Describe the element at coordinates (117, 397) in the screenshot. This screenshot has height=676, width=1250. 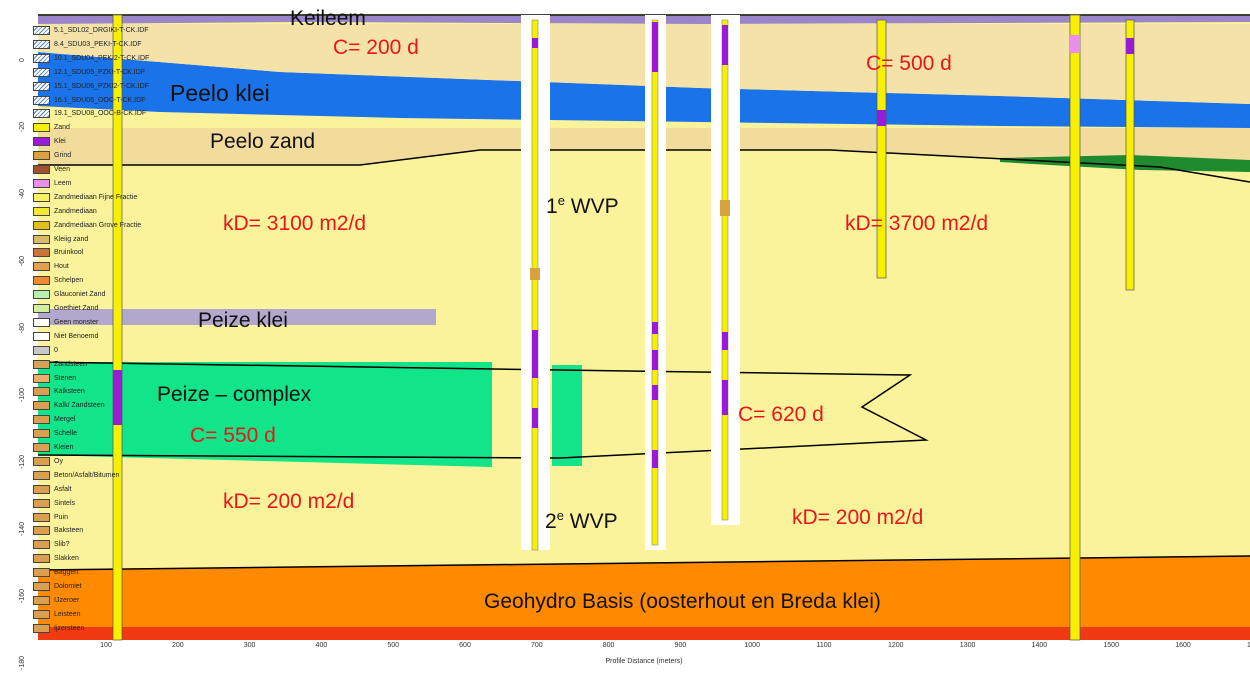
I see `borehole-1-clay` at that location.